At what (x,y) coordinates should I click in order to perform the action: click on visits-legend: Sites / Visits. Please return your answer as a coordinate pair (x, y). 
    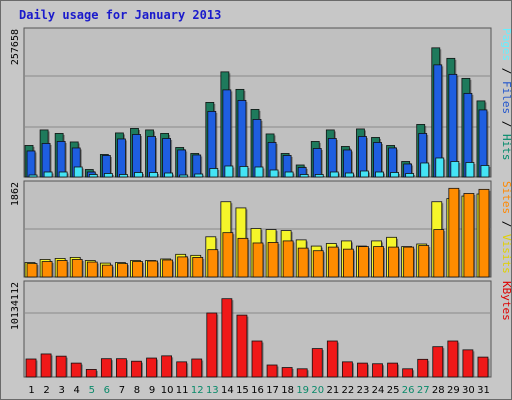
    Looking at the image, I should click on (506, 227).